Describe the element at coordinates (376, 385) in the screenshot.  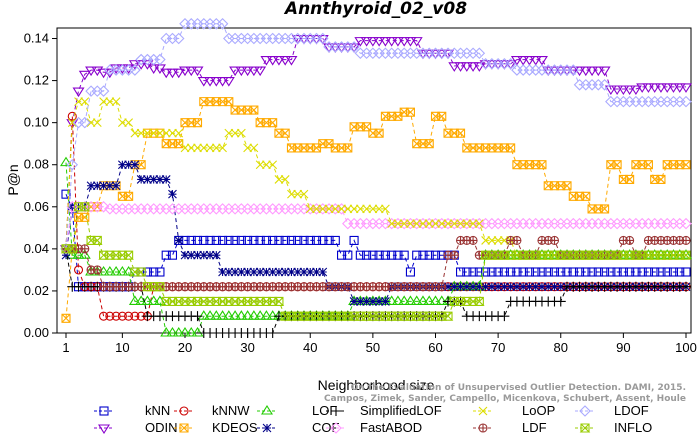
I see `x-axis-label: Neighborhood size` at that location.